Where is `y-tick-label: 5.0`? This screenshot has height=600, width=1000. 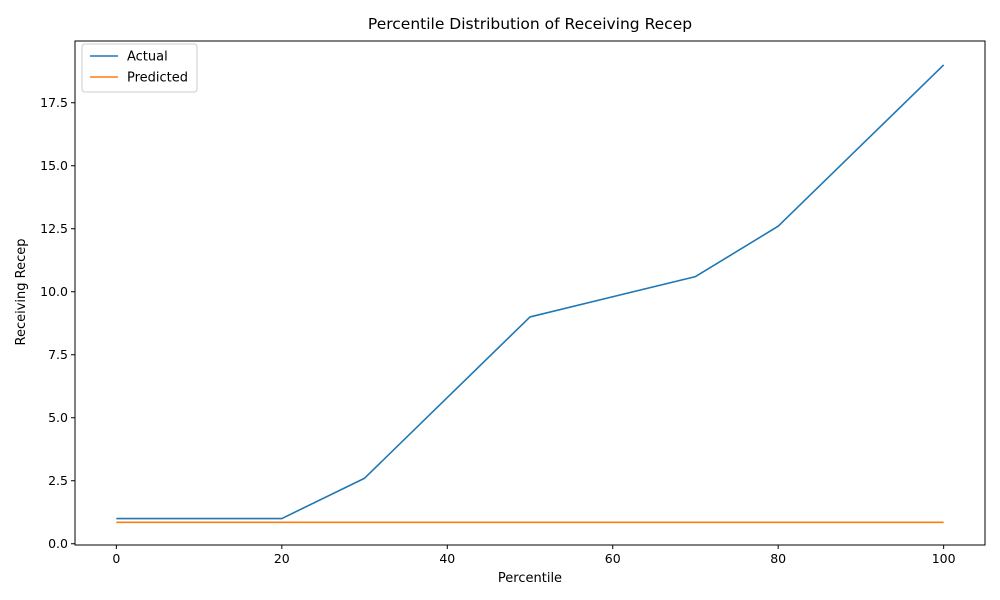
y-tick-label: 5.0 is located at coordinates (58, 417).